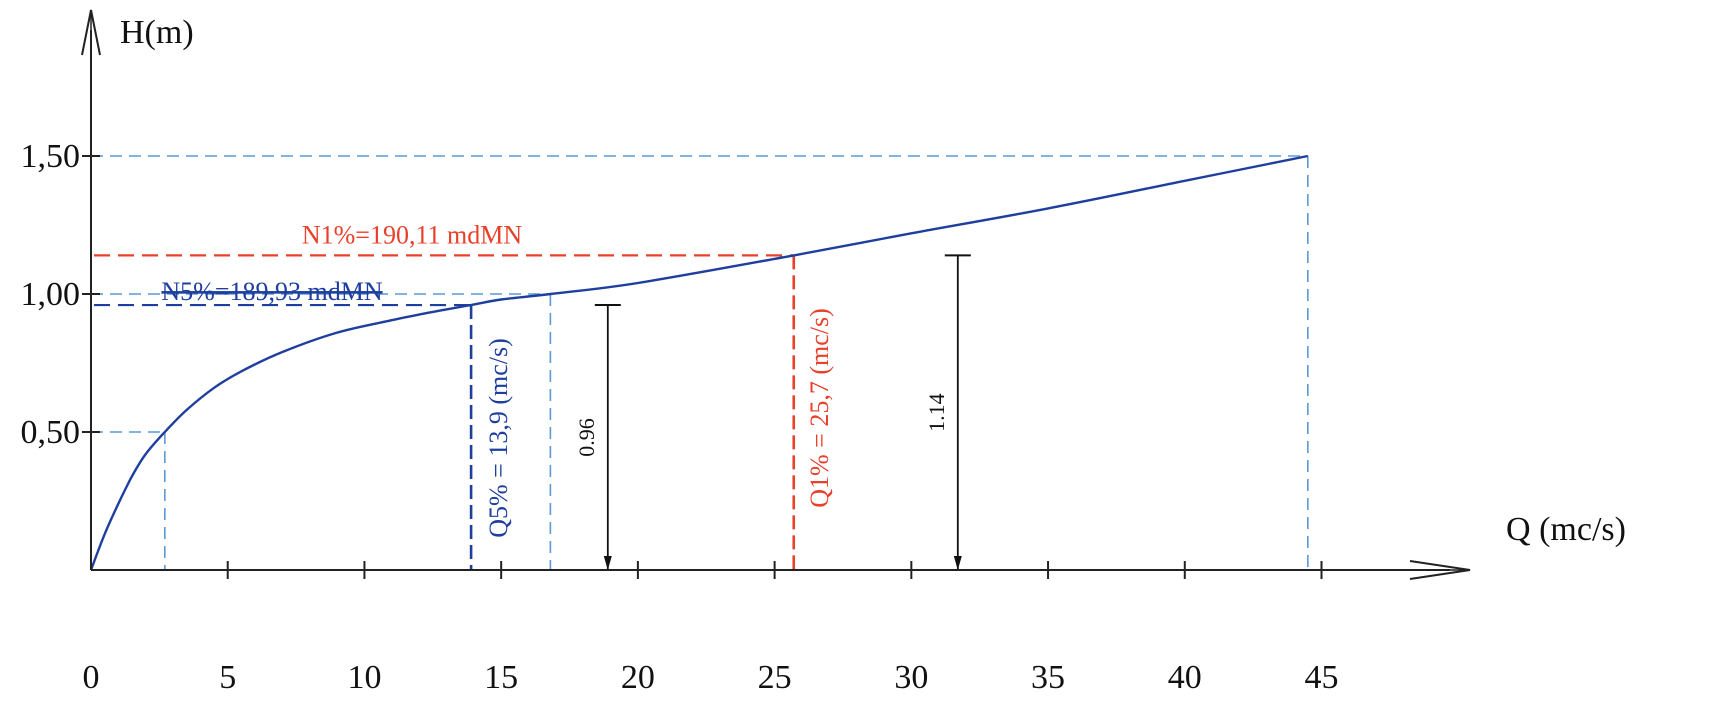  Describe the element at coordinates (271, 291) in the screenshot. I see `n5-level-label: N5%=189,93 mdMN` at that location.